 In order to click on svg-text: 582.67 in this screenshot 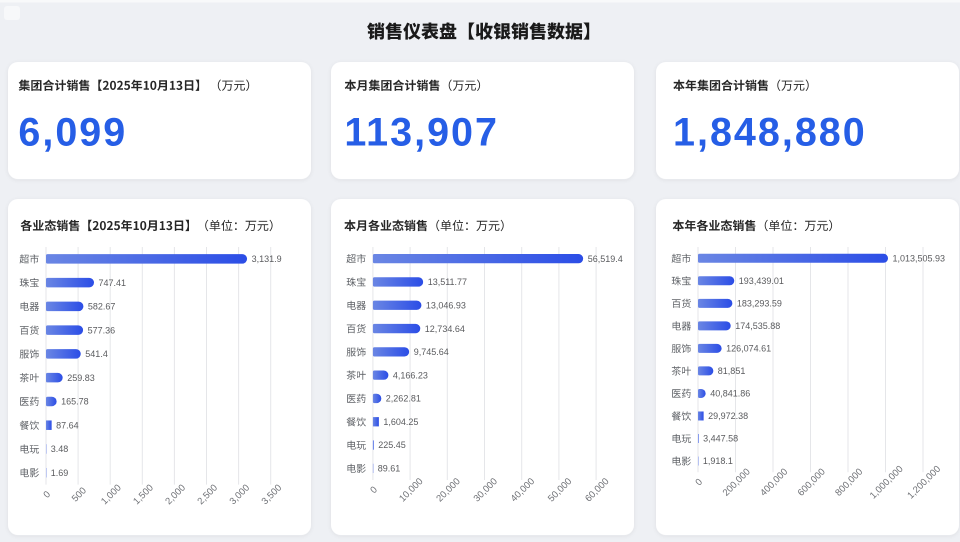, I will do `click(102, 307)`.